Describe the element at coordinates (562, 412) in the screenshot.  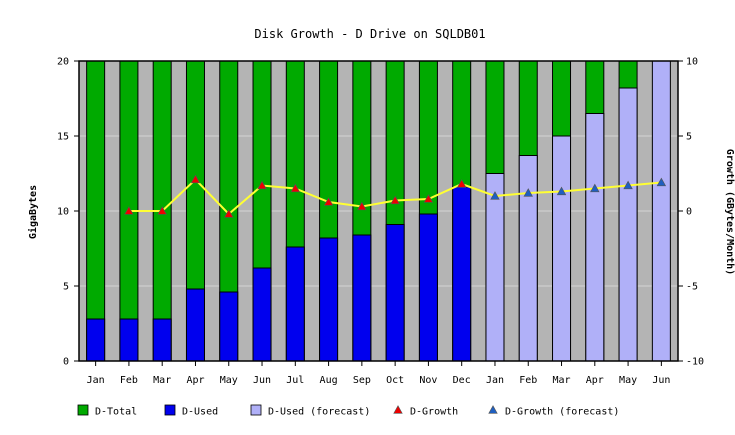
I see `legend-label-d-growth-forecast: D-Growth (forecast)` at that location.